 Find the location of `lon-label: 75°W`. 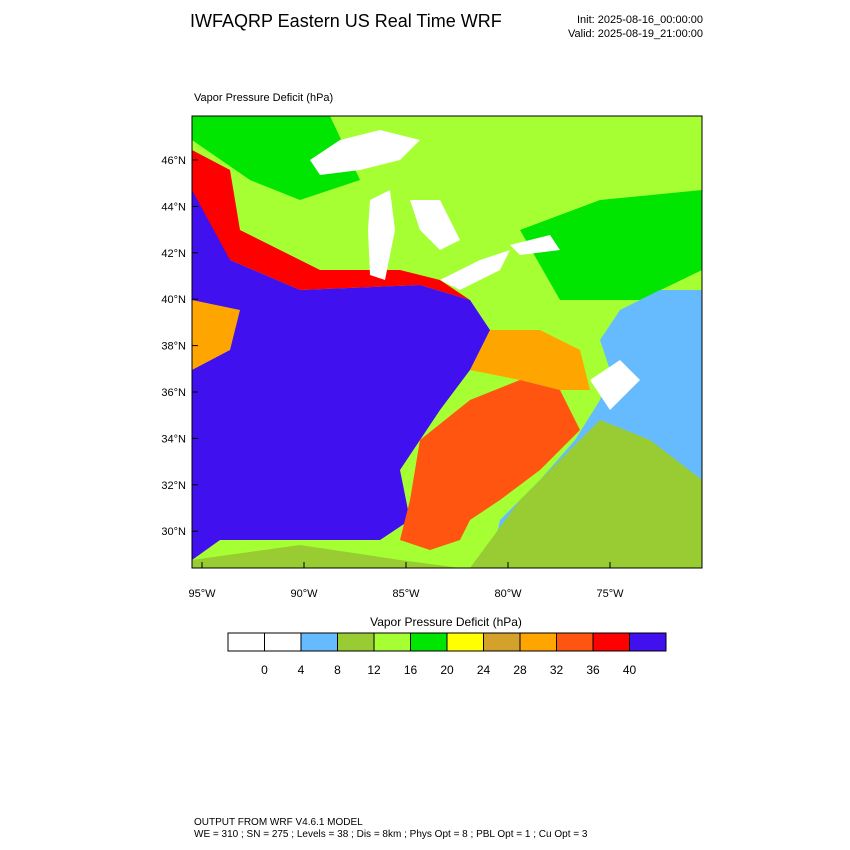

lon-label: 75°W is located at coordinates (610, 594).